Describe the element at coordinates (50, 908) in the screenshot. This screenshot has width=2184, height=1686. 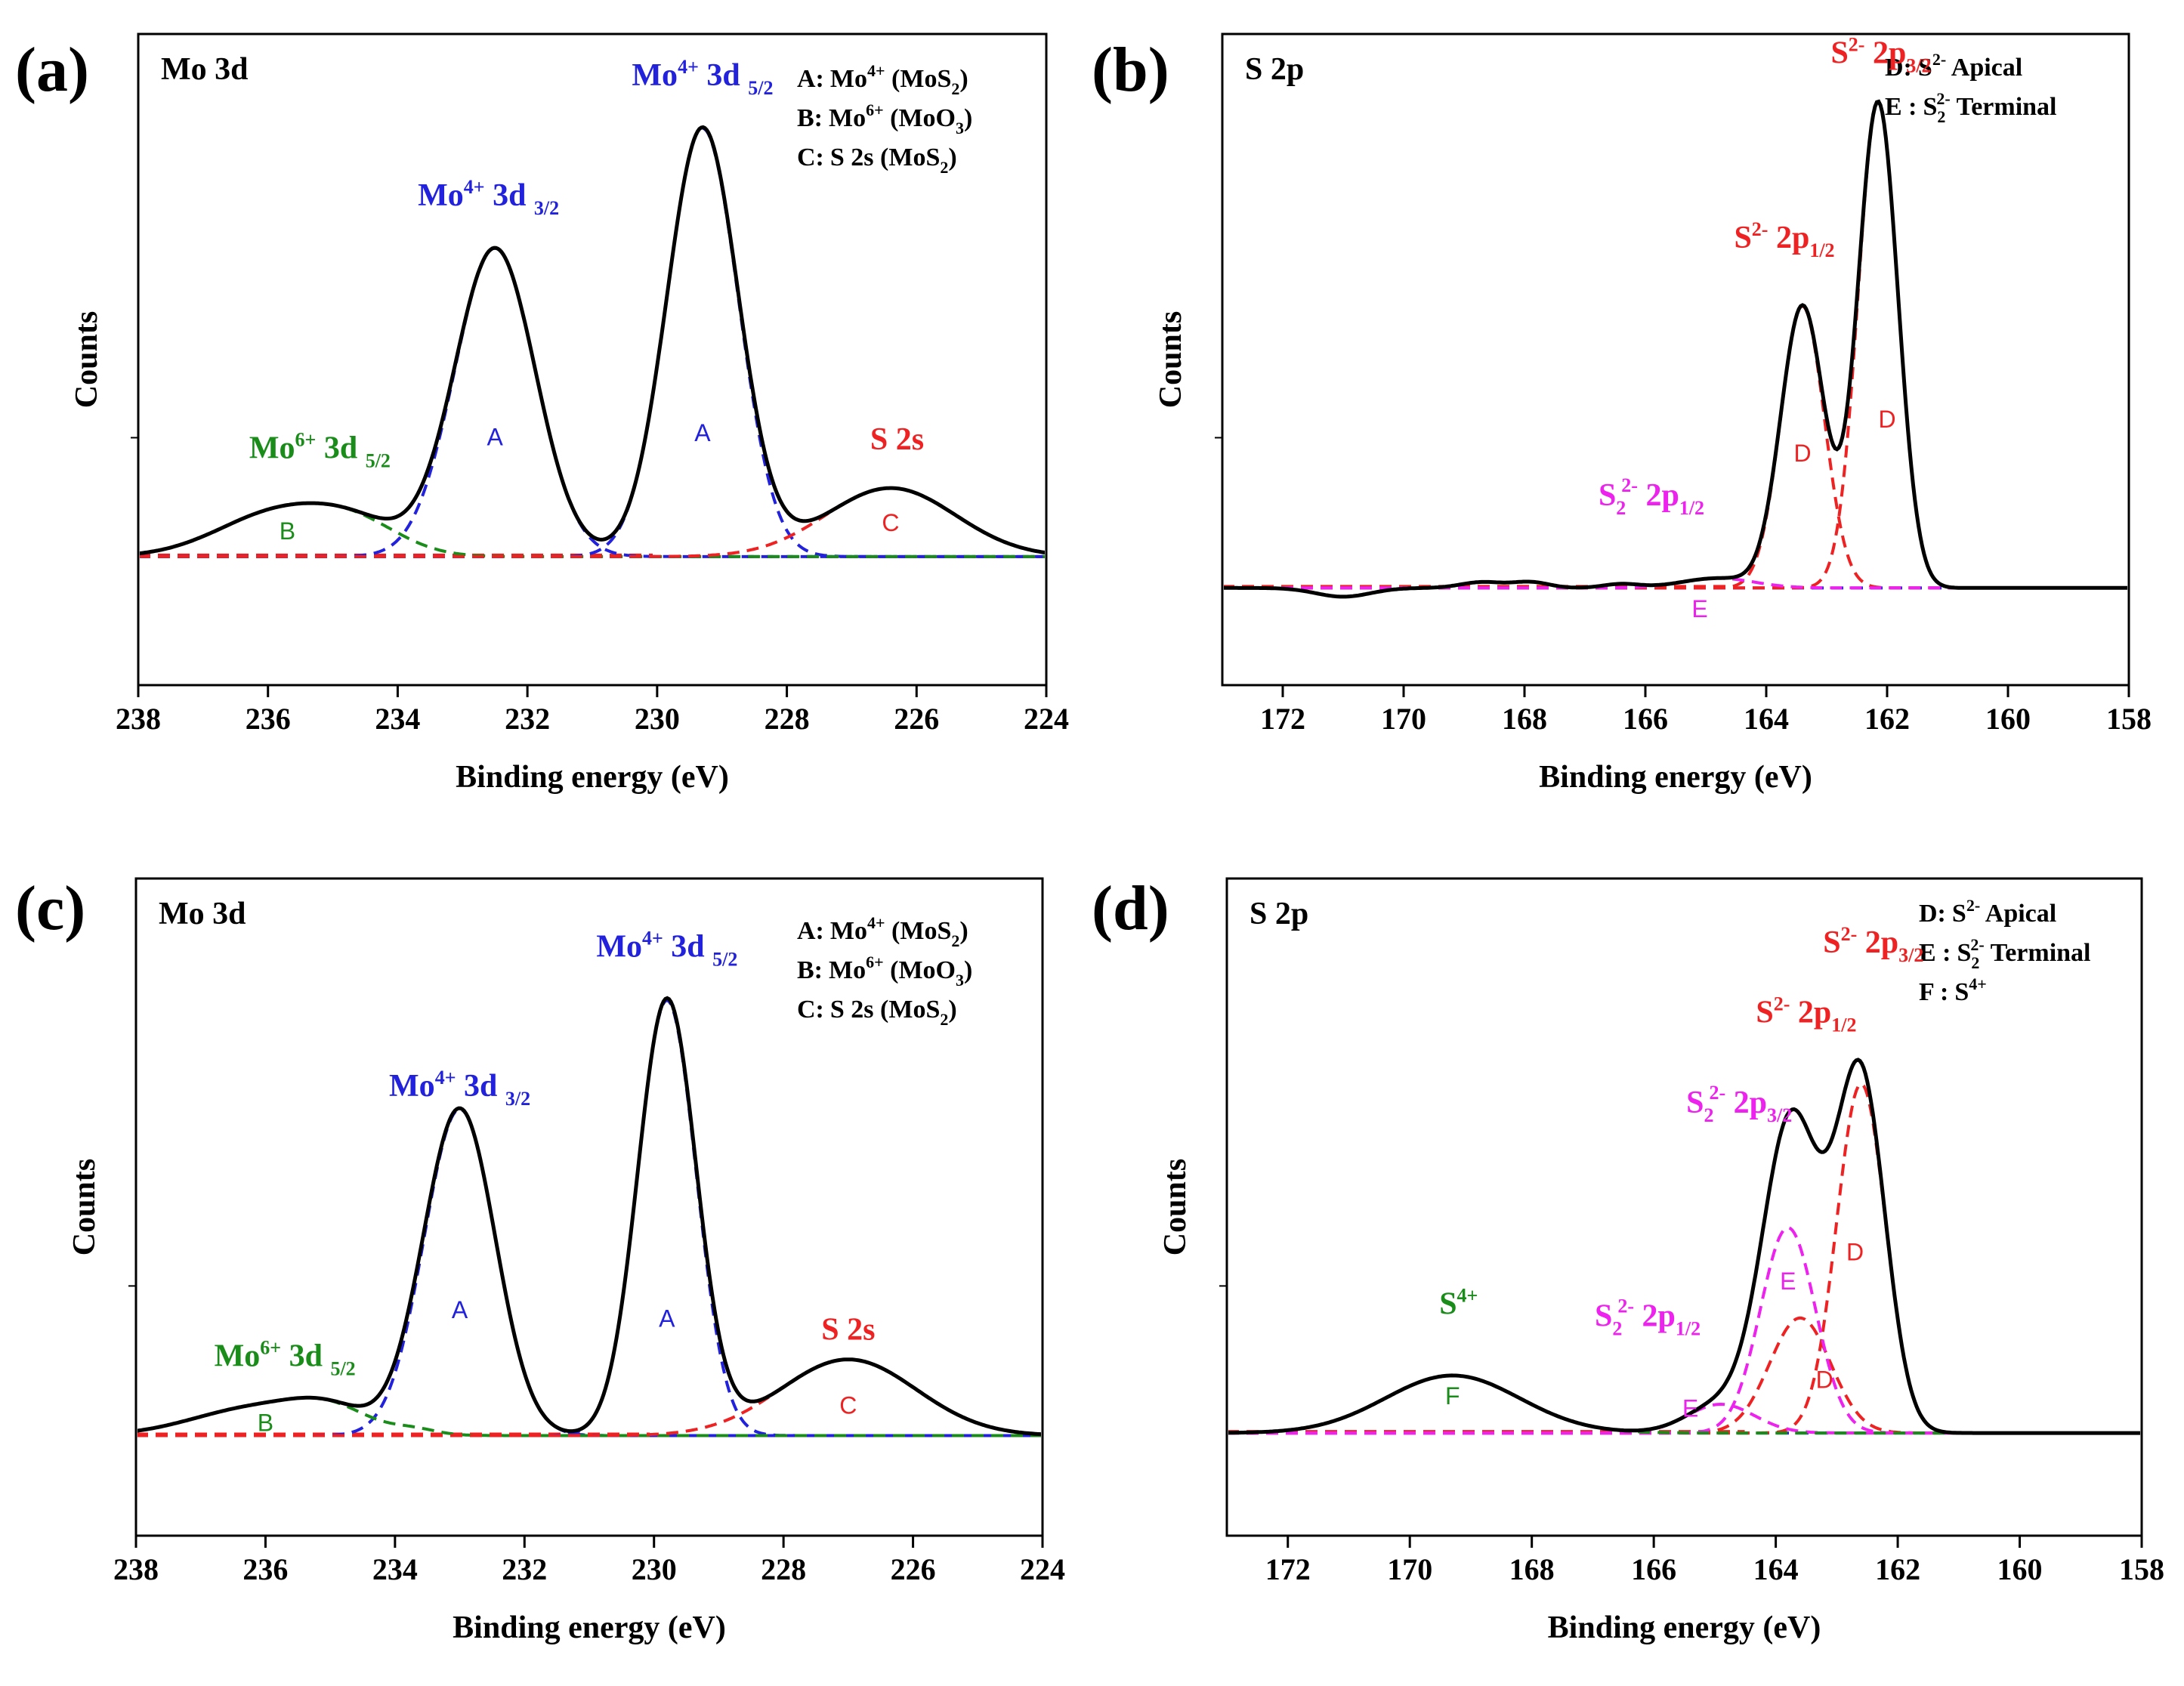
I see `panel-label: (c)` at that location.